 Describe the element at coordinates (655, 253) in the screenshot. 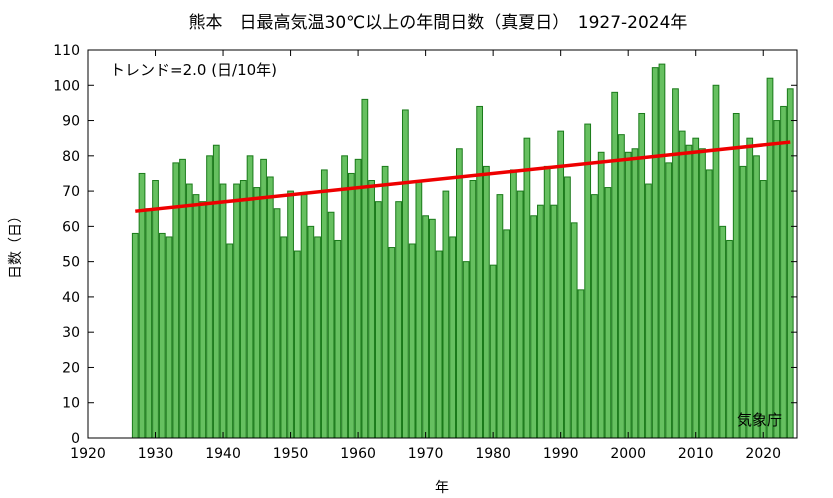

I see `bar-2004` at that location.